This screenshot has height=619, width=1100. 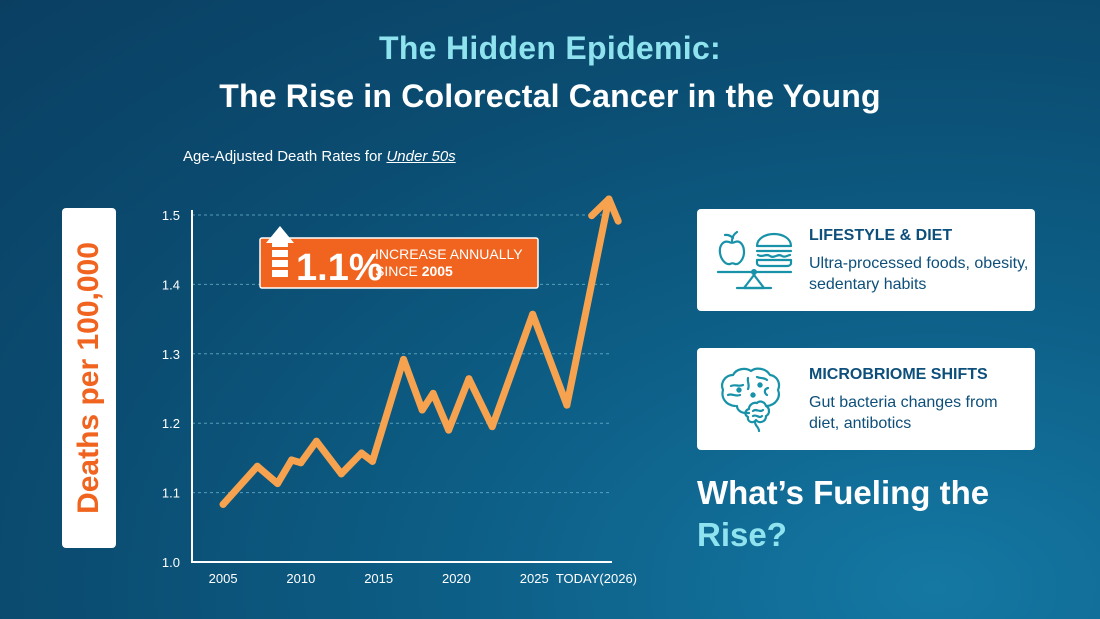 I want to click on x-tick-label: 2020, so click(x=456, y=578).